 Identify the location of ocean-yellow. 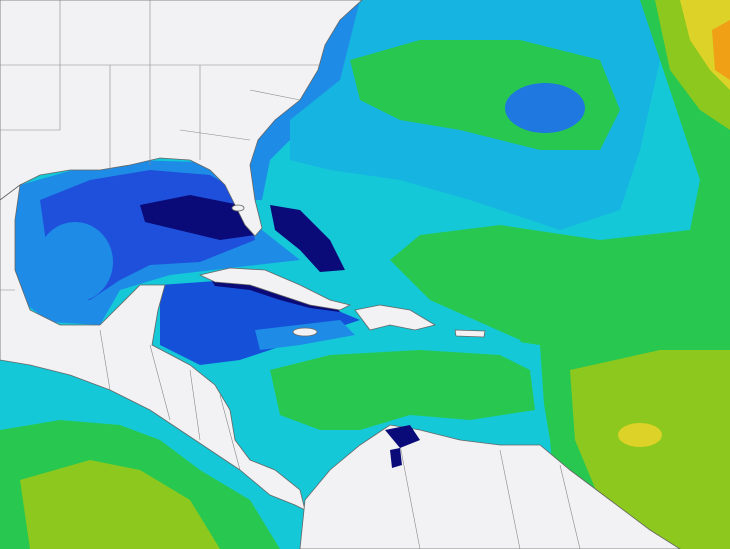
(640, 435).